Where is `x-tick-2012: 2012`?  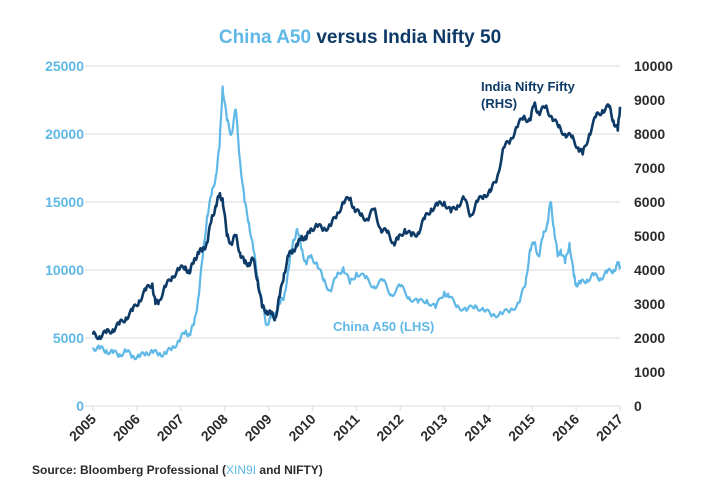 x-tick-2012: 2012 is located at coordinates (389, 427).